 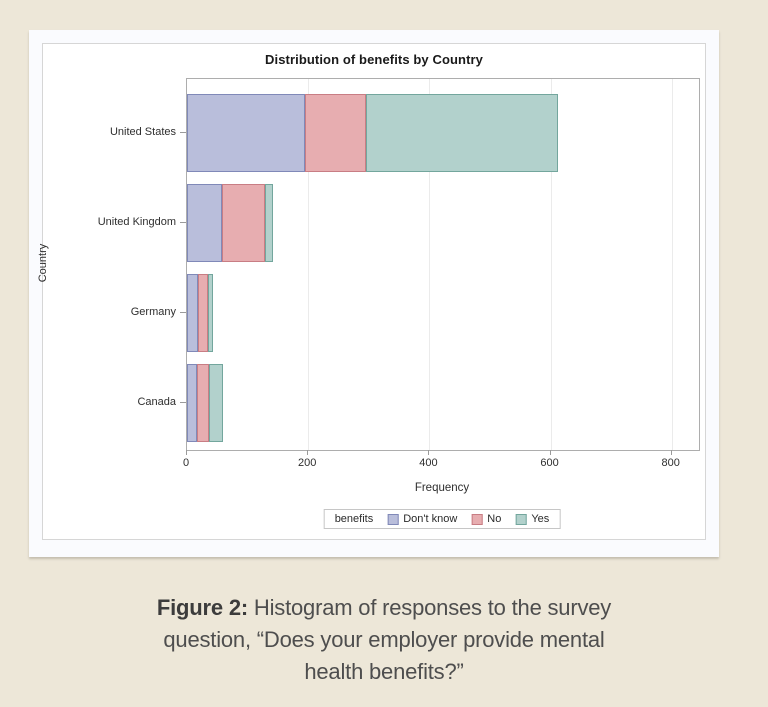 I want to click on legend: benefits Don't know No Yes, so click(x=442, y=519).